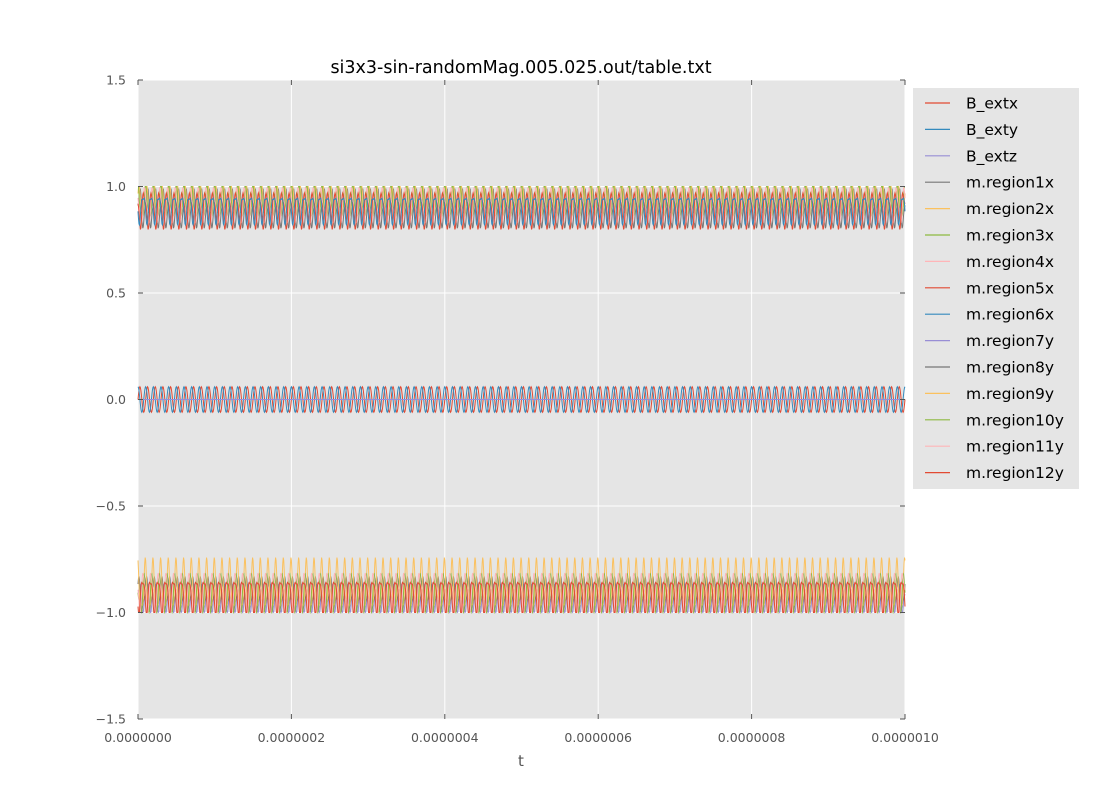 The width and height of the screenshot is (1100, 800). Describe the element at coordinates (445, 737) in the screenshot. I see `x-tick-label: 0.0000004` at that location.